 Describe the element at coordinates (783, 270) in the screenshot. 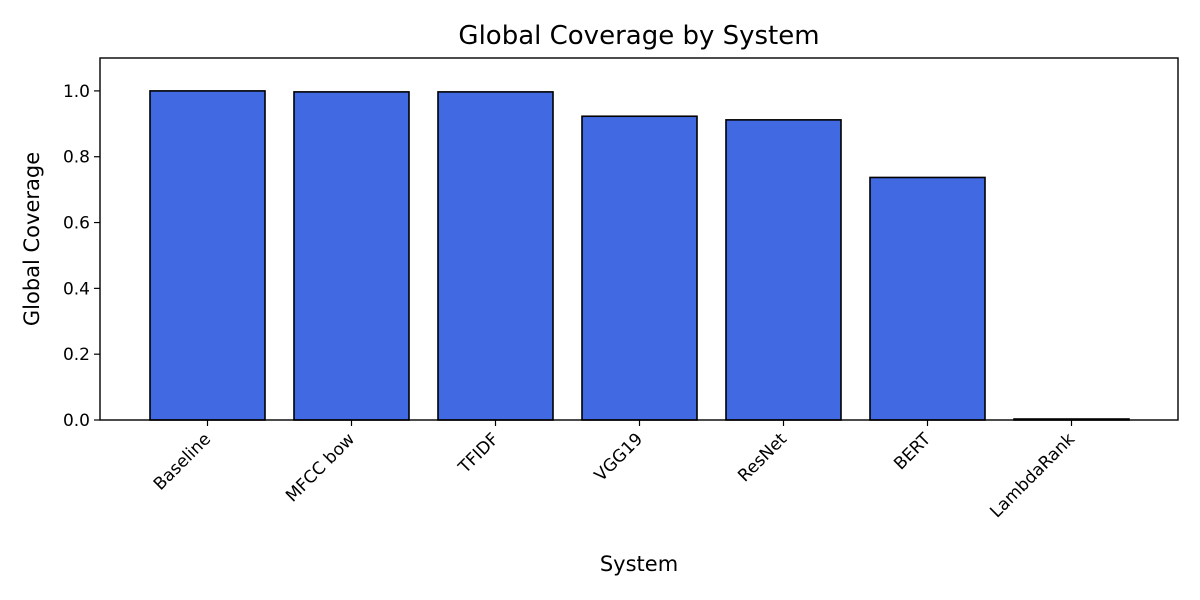

I see `bar-resnet` at that location.